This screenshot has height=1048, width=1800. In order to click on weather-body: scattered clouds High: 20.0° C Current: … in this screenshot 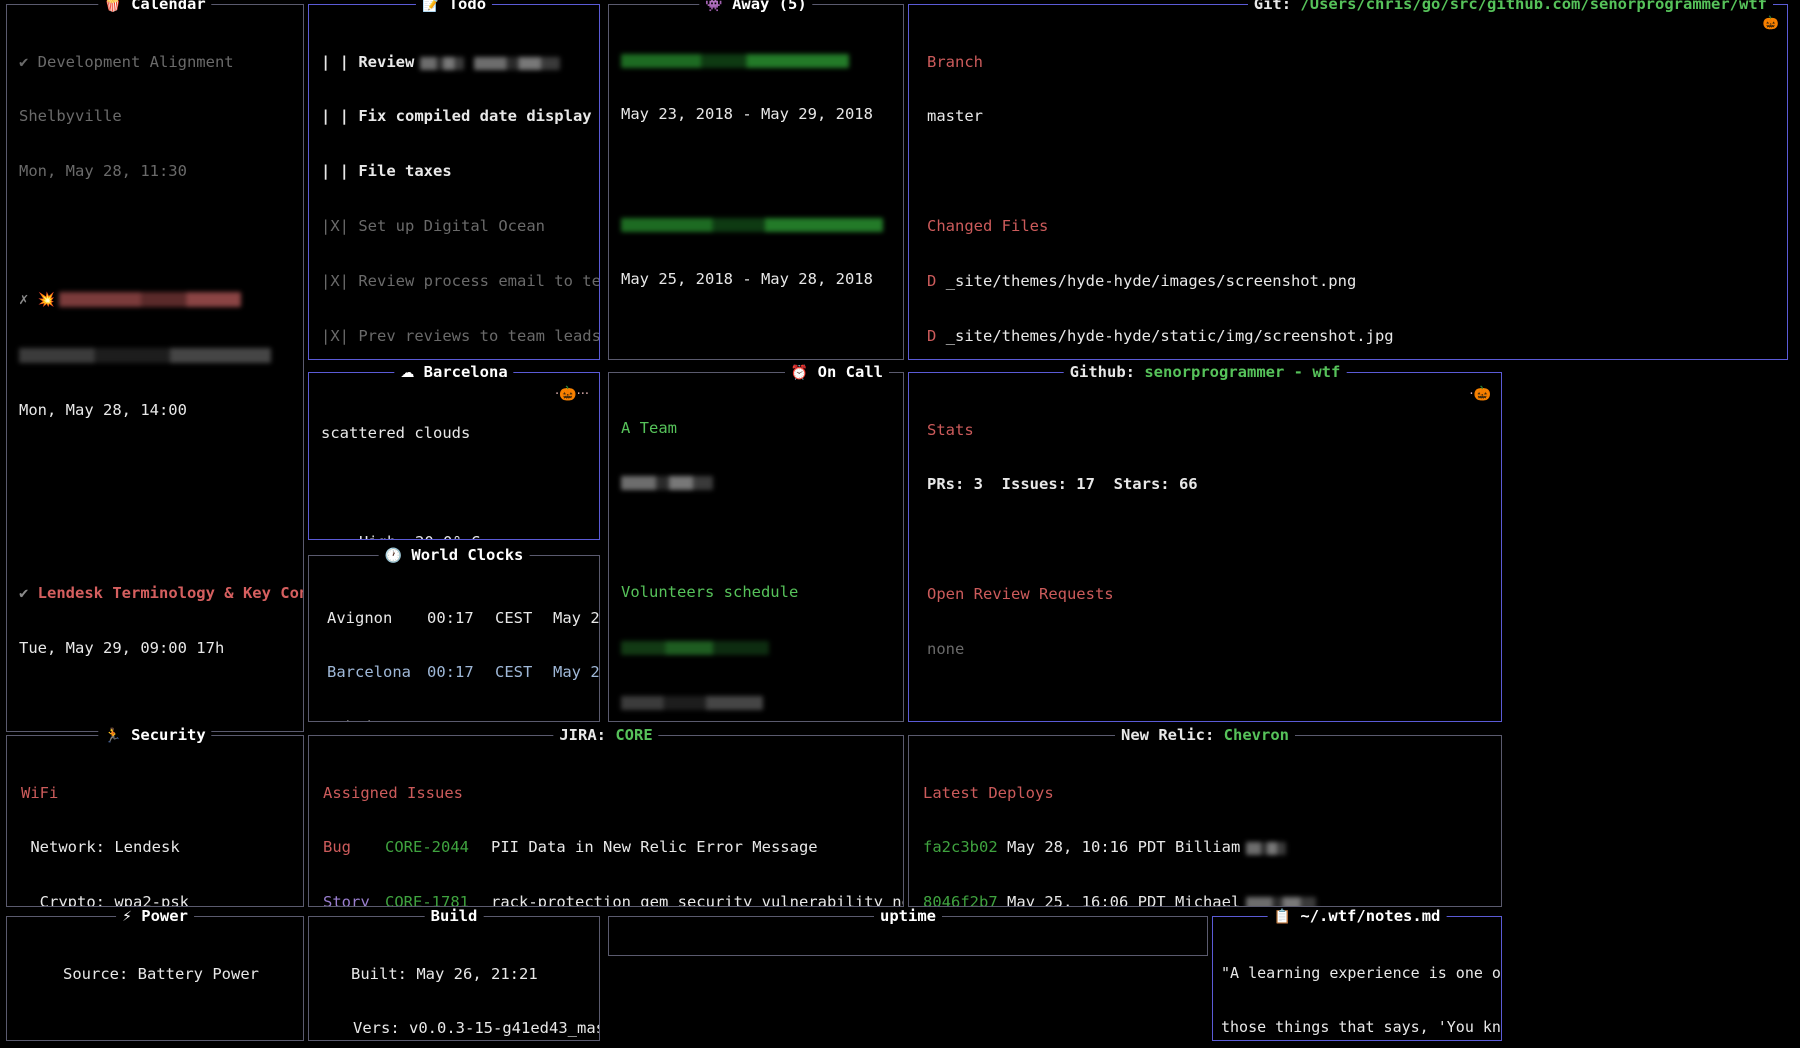, I will do `click(454, 456)`.